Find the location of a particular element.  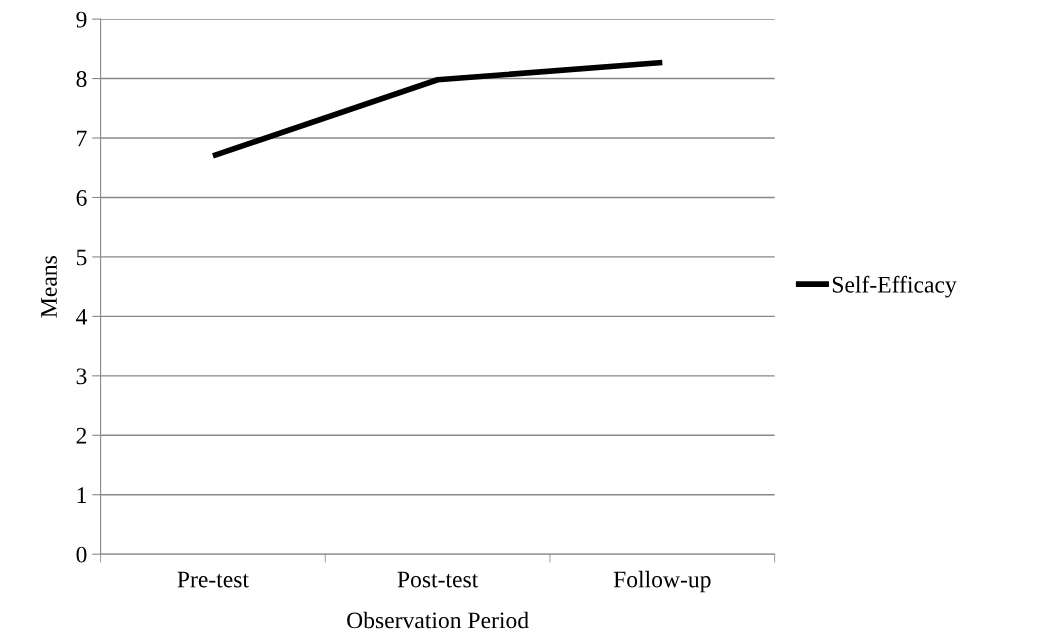

y-axis-title: Means is located at coordinates (49, 287).